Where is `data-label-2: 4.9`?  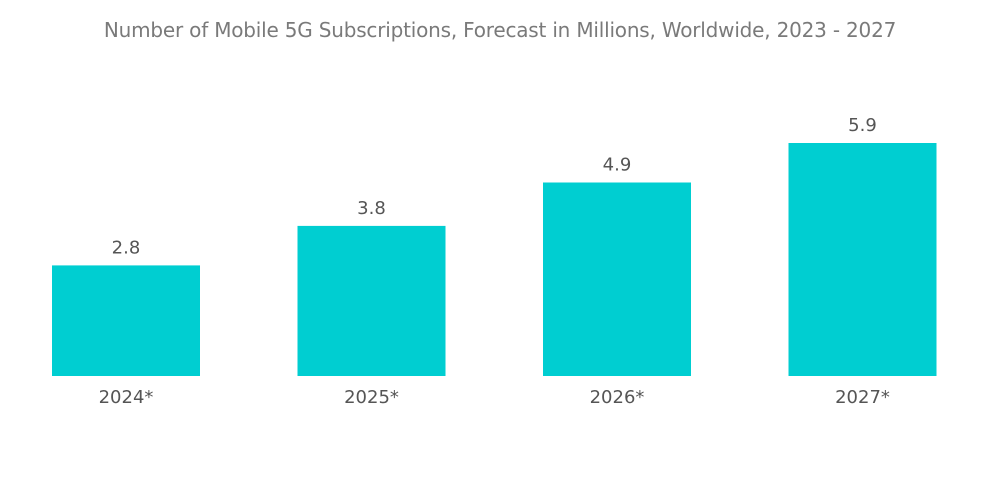 data-label-2: 4.9 is located at coordinates (617, 165).